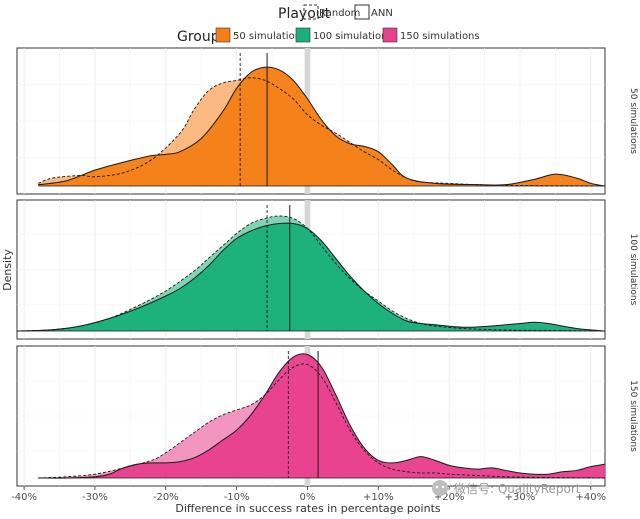  I want to click on legend-group-title: Group, so click(198, 37).